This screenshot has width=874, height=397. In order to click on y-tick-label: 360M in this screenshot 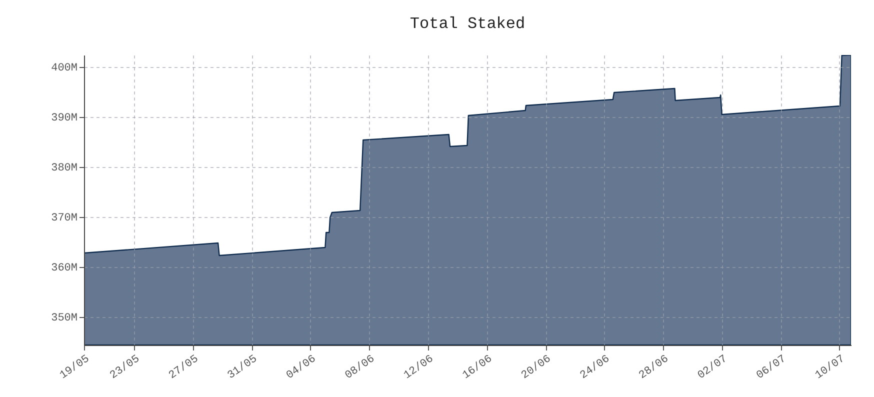, I will do `click(64, 268)`.